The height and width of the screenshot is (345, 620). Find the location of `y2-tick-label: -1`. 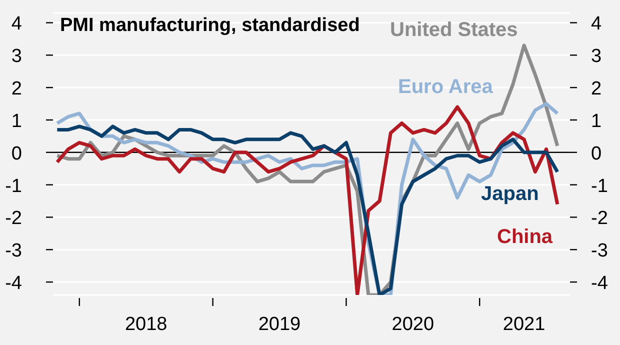

y2-tick-label: -1 is located at coordinates (599, 186).